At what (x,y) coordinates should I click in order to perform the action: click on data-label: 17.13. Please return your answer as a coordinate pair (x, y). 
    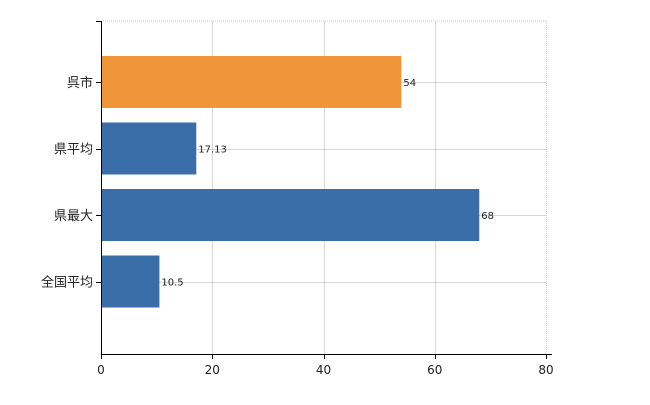
    Looking at the image, I should click on (212, 150).